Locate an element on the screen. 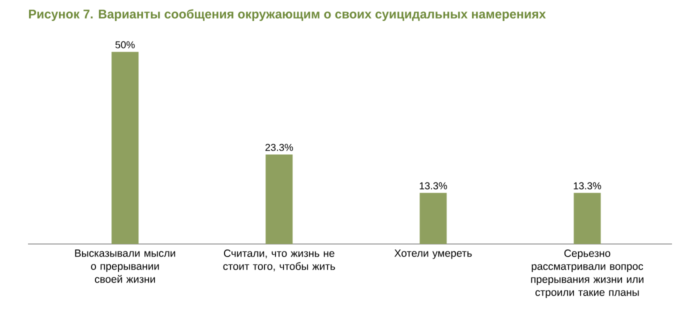 The width and height of the screenshot is (682, 322). x-tick-label: Считали, что жизнь не стоит того, чтобы жить is located at coordinates (279, 261).